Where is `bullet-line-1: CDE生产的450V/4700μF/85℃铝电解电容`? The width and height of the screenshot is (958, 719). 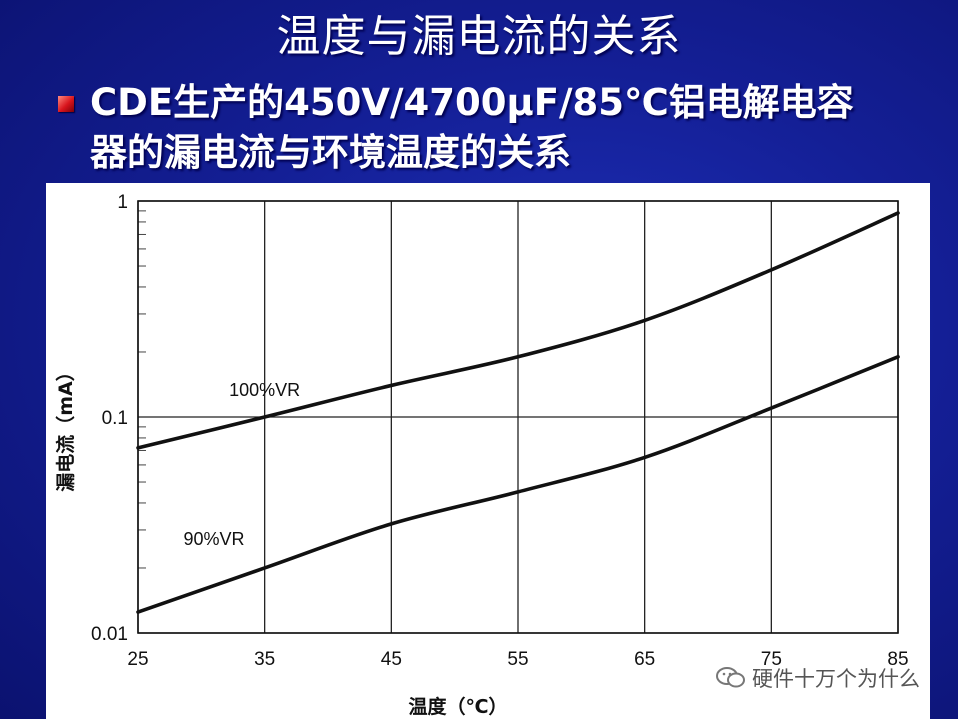 bullet-line-1: CDE生产的450V/4700μF/85℃铝电解电容 is located at coordinates (472, 102).